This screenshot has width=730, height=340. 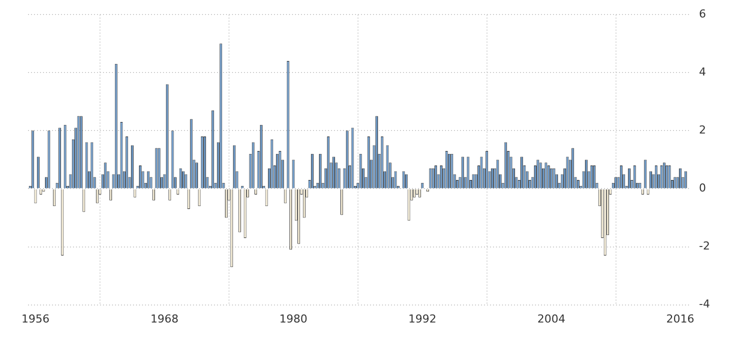 I want to click on y-tick-label: -2, so click(x=704, y=246).